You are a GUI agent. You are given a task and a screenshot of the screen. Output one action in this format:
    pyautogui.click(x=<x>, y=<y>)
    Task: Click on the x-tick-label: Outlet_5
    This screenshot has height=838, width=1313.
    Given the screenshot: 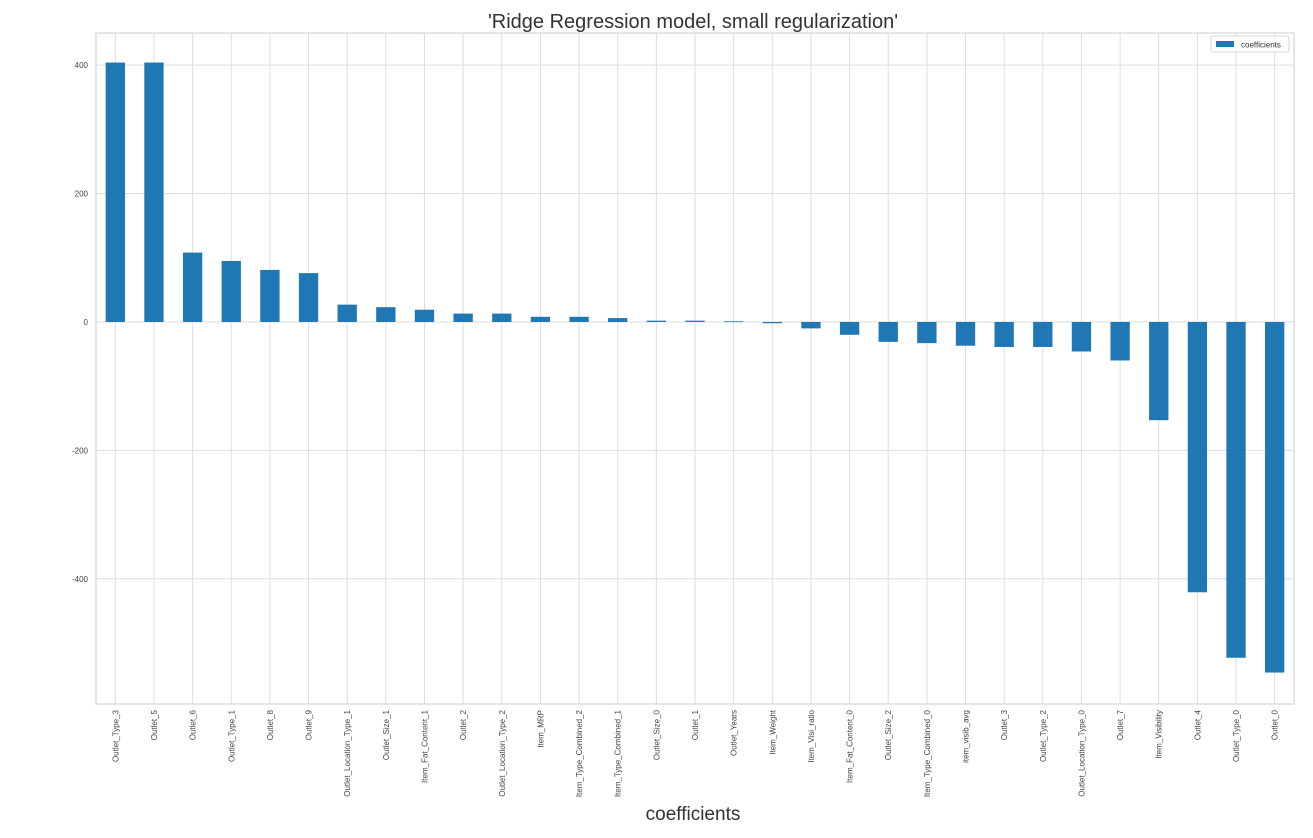 What is the action you would take?
    pyautogui.click(x=154, y=724)
    